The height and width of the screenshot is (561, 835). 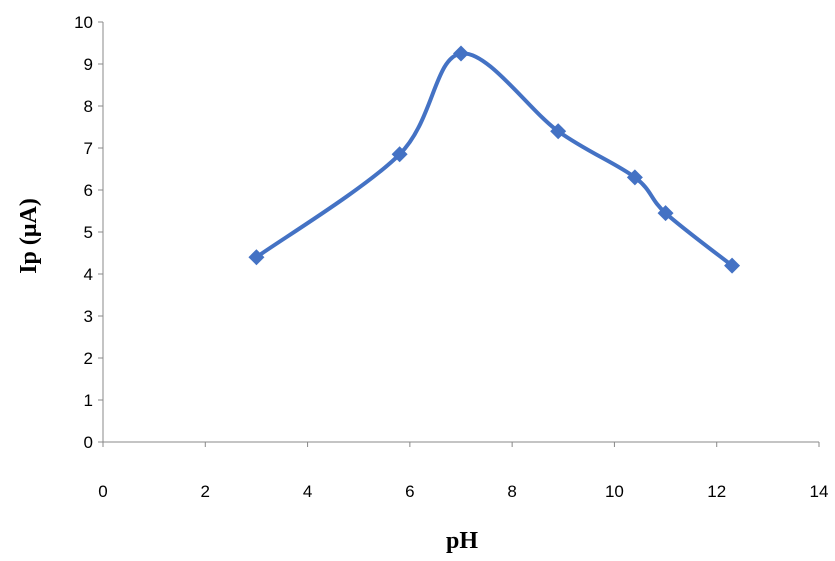 What do you see at coordinates (307, 491) in the screenshot?
I see `x-tick-label: 4` at bounding box center [307, 491].